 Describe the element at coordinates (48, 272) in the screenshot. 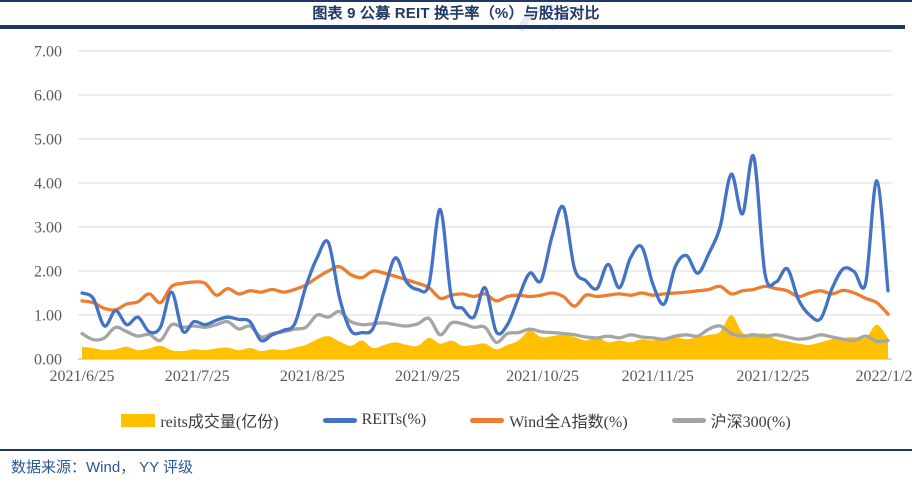

I see `y-tick-label: 2.00` at that location.